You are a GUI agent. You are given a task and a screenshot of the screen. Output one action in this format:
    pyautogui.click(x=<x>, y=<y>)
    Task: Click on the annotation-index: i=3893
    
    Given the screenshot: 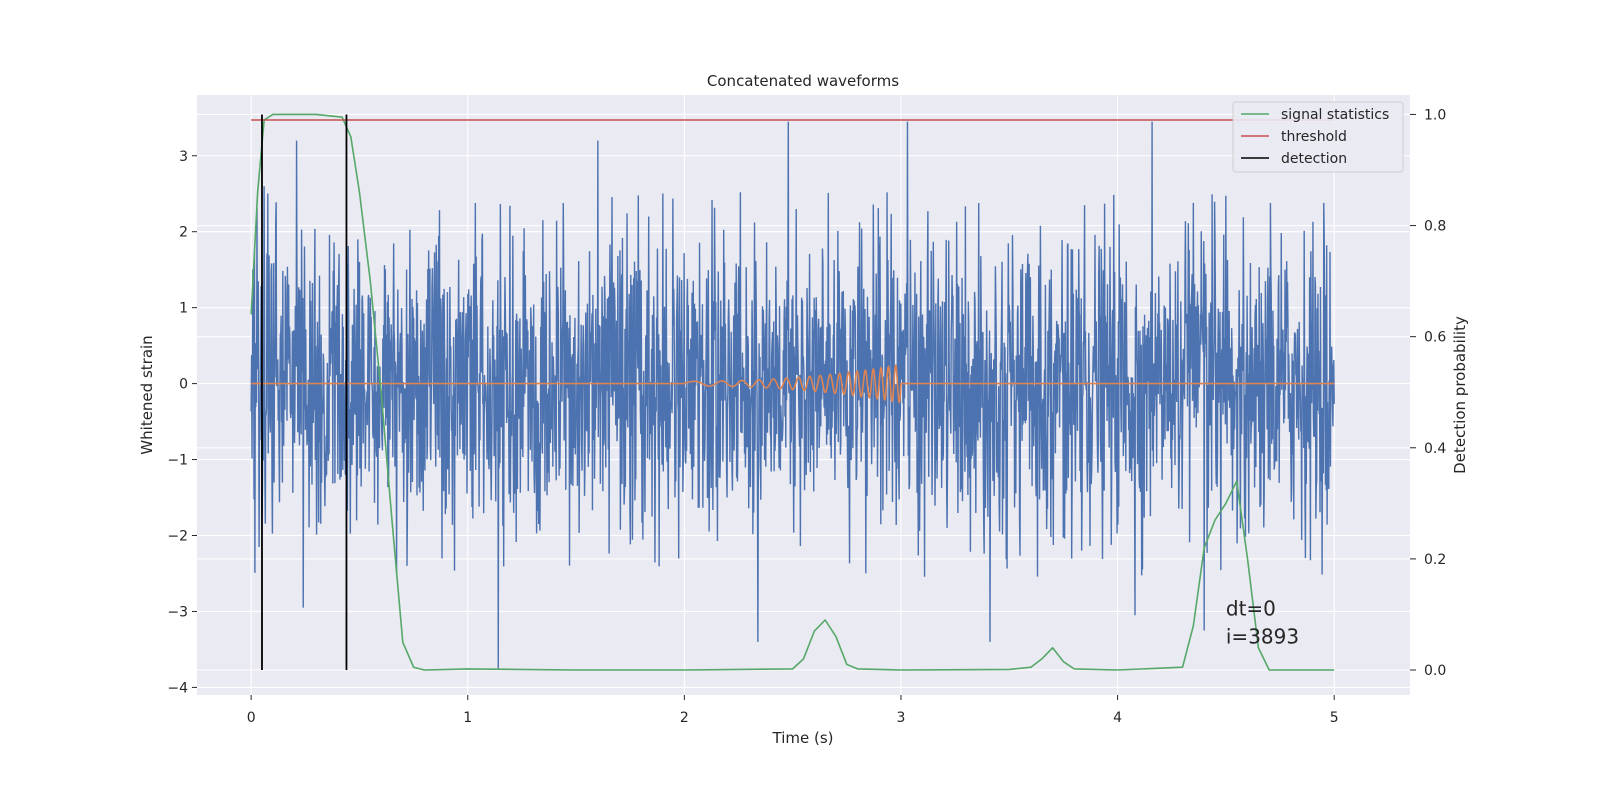 What is the action you would take?
    pyautogui.click(x=1262, y=636)
    